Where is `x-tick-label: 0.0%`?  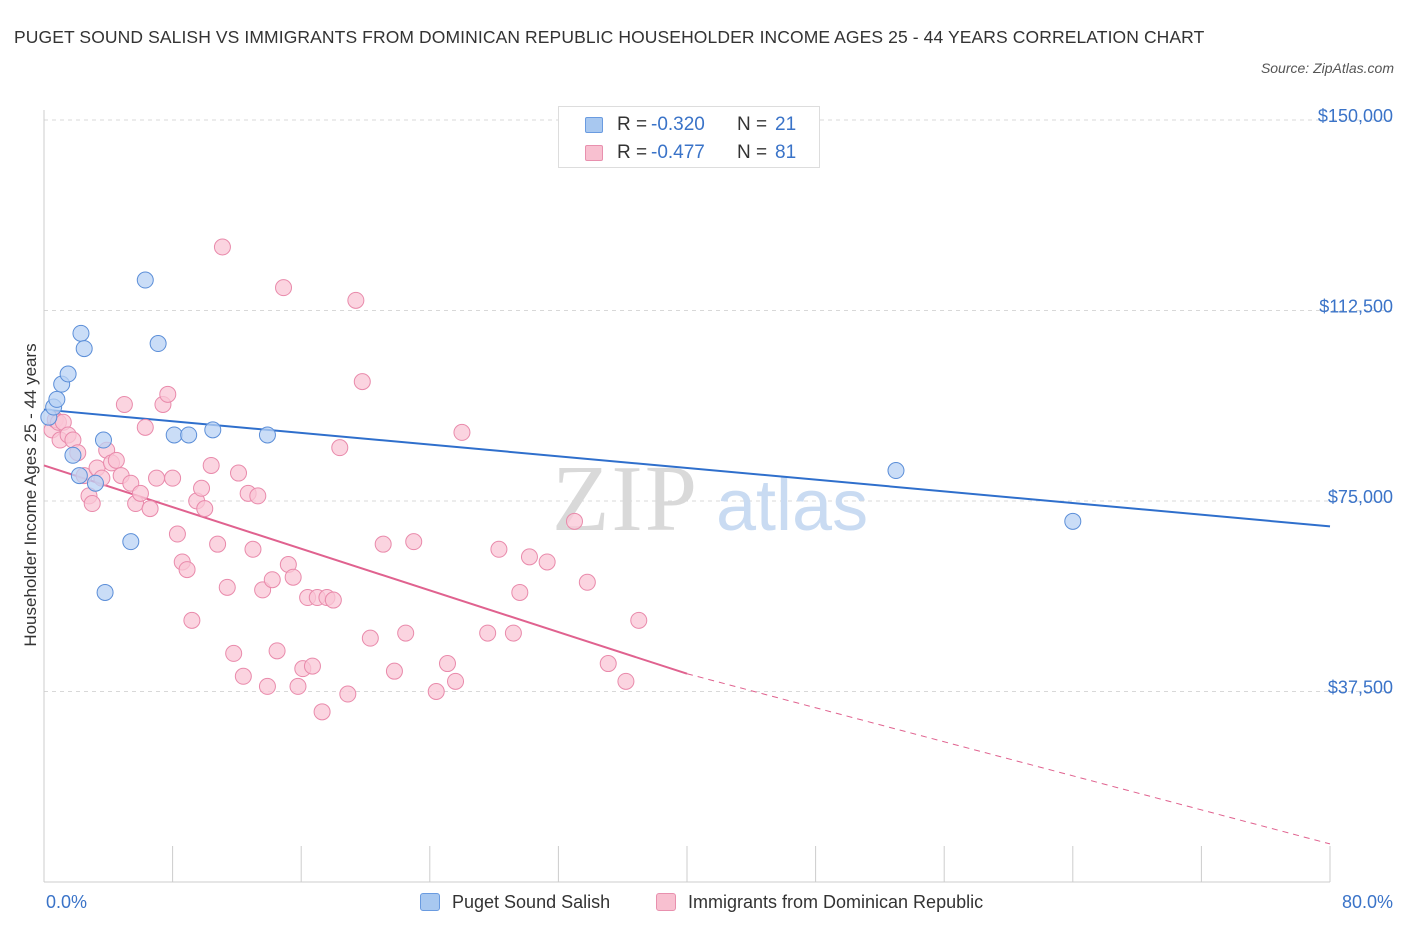
x-tick-label: 0.0% is located at coordinates (66, 902).